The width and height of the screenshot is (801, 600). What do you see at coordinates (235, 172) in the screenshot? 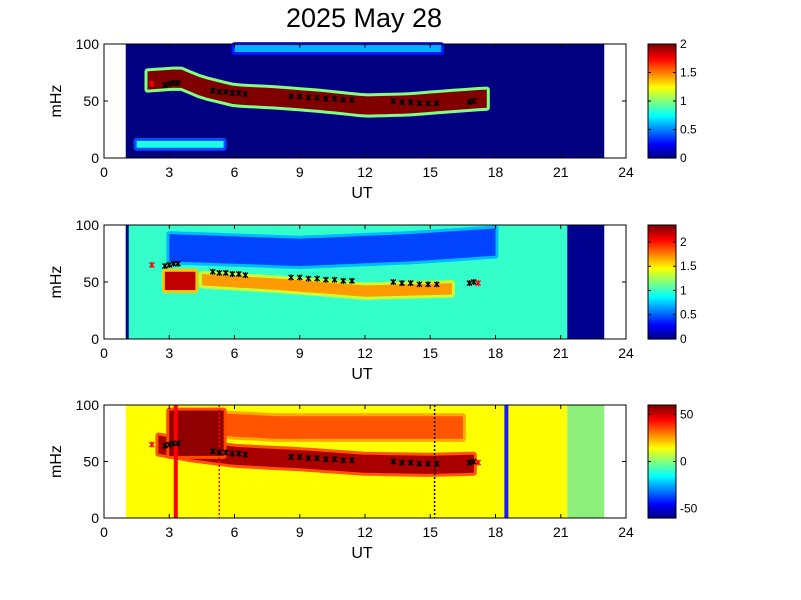
I see `x-tick-label: 6` at bounding box center [235, 172].